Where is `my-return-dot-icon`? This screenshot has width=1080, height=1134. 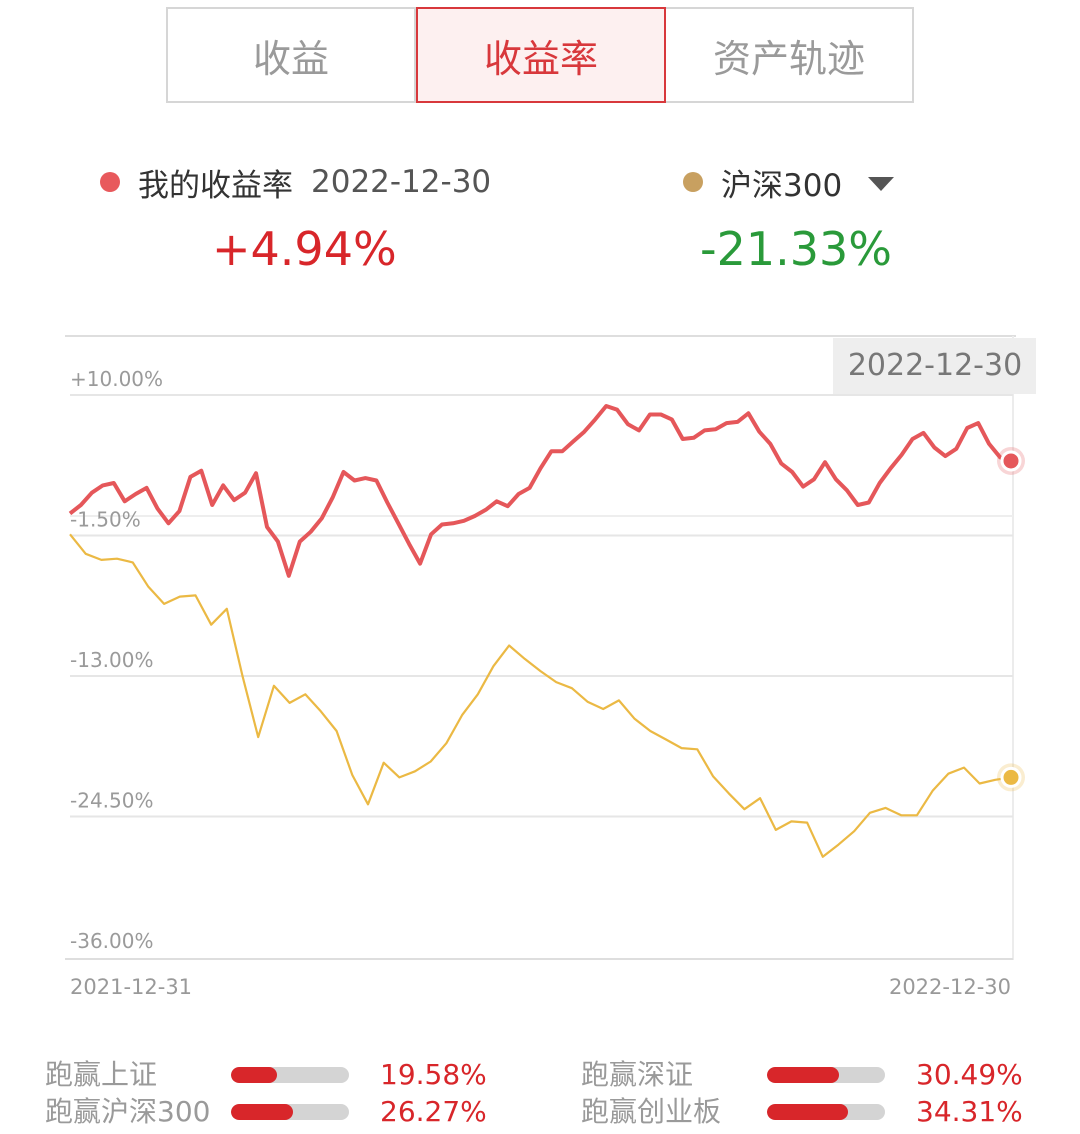 my-return-dot-icon is located at coordinates (110, 182).